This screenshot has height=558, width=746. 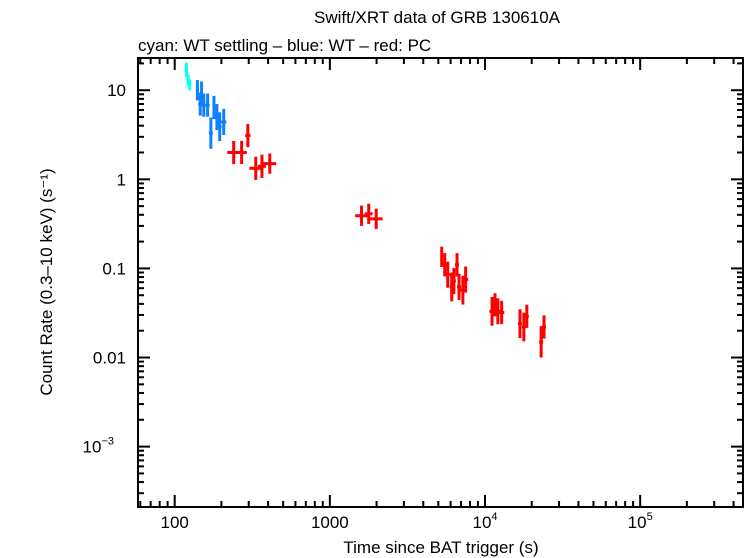 What do you see at coordinates (107, 442) in the screenshot?
I see `y-tick-exponent: −3` at bounding box center [107, 442].